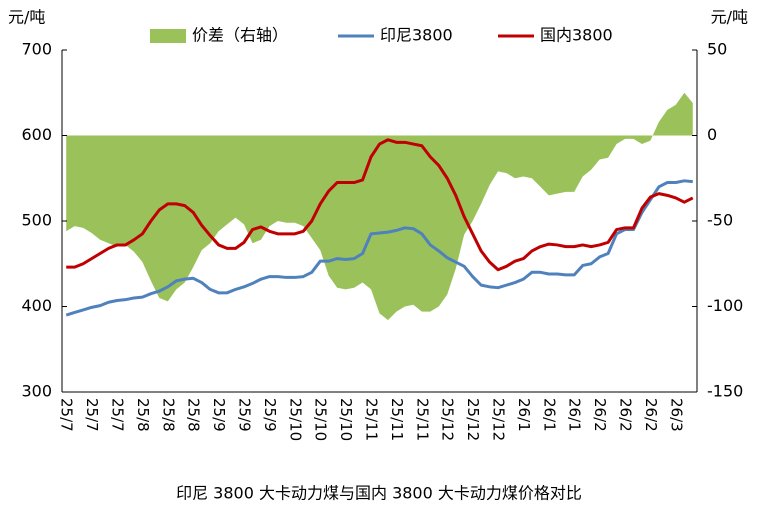 The image size is (758, 520). I want to click on y-tick-label: 500, so click(36, 220).